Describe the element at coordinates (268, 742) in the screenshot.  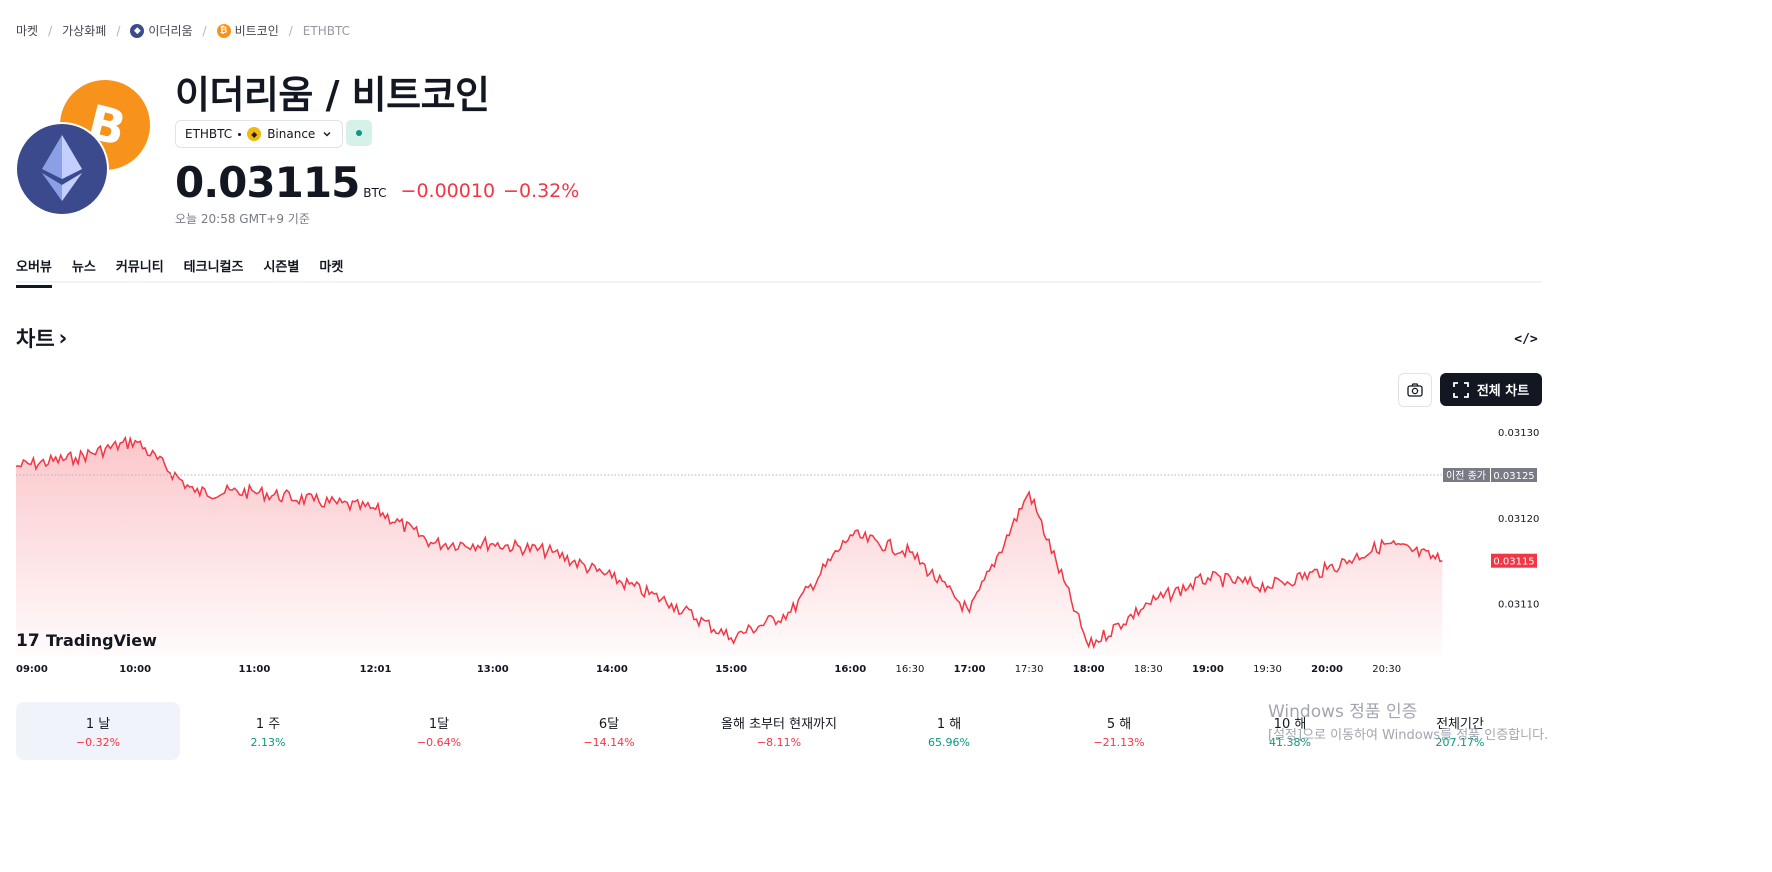
I see `period-change: 2.13%` at that location.